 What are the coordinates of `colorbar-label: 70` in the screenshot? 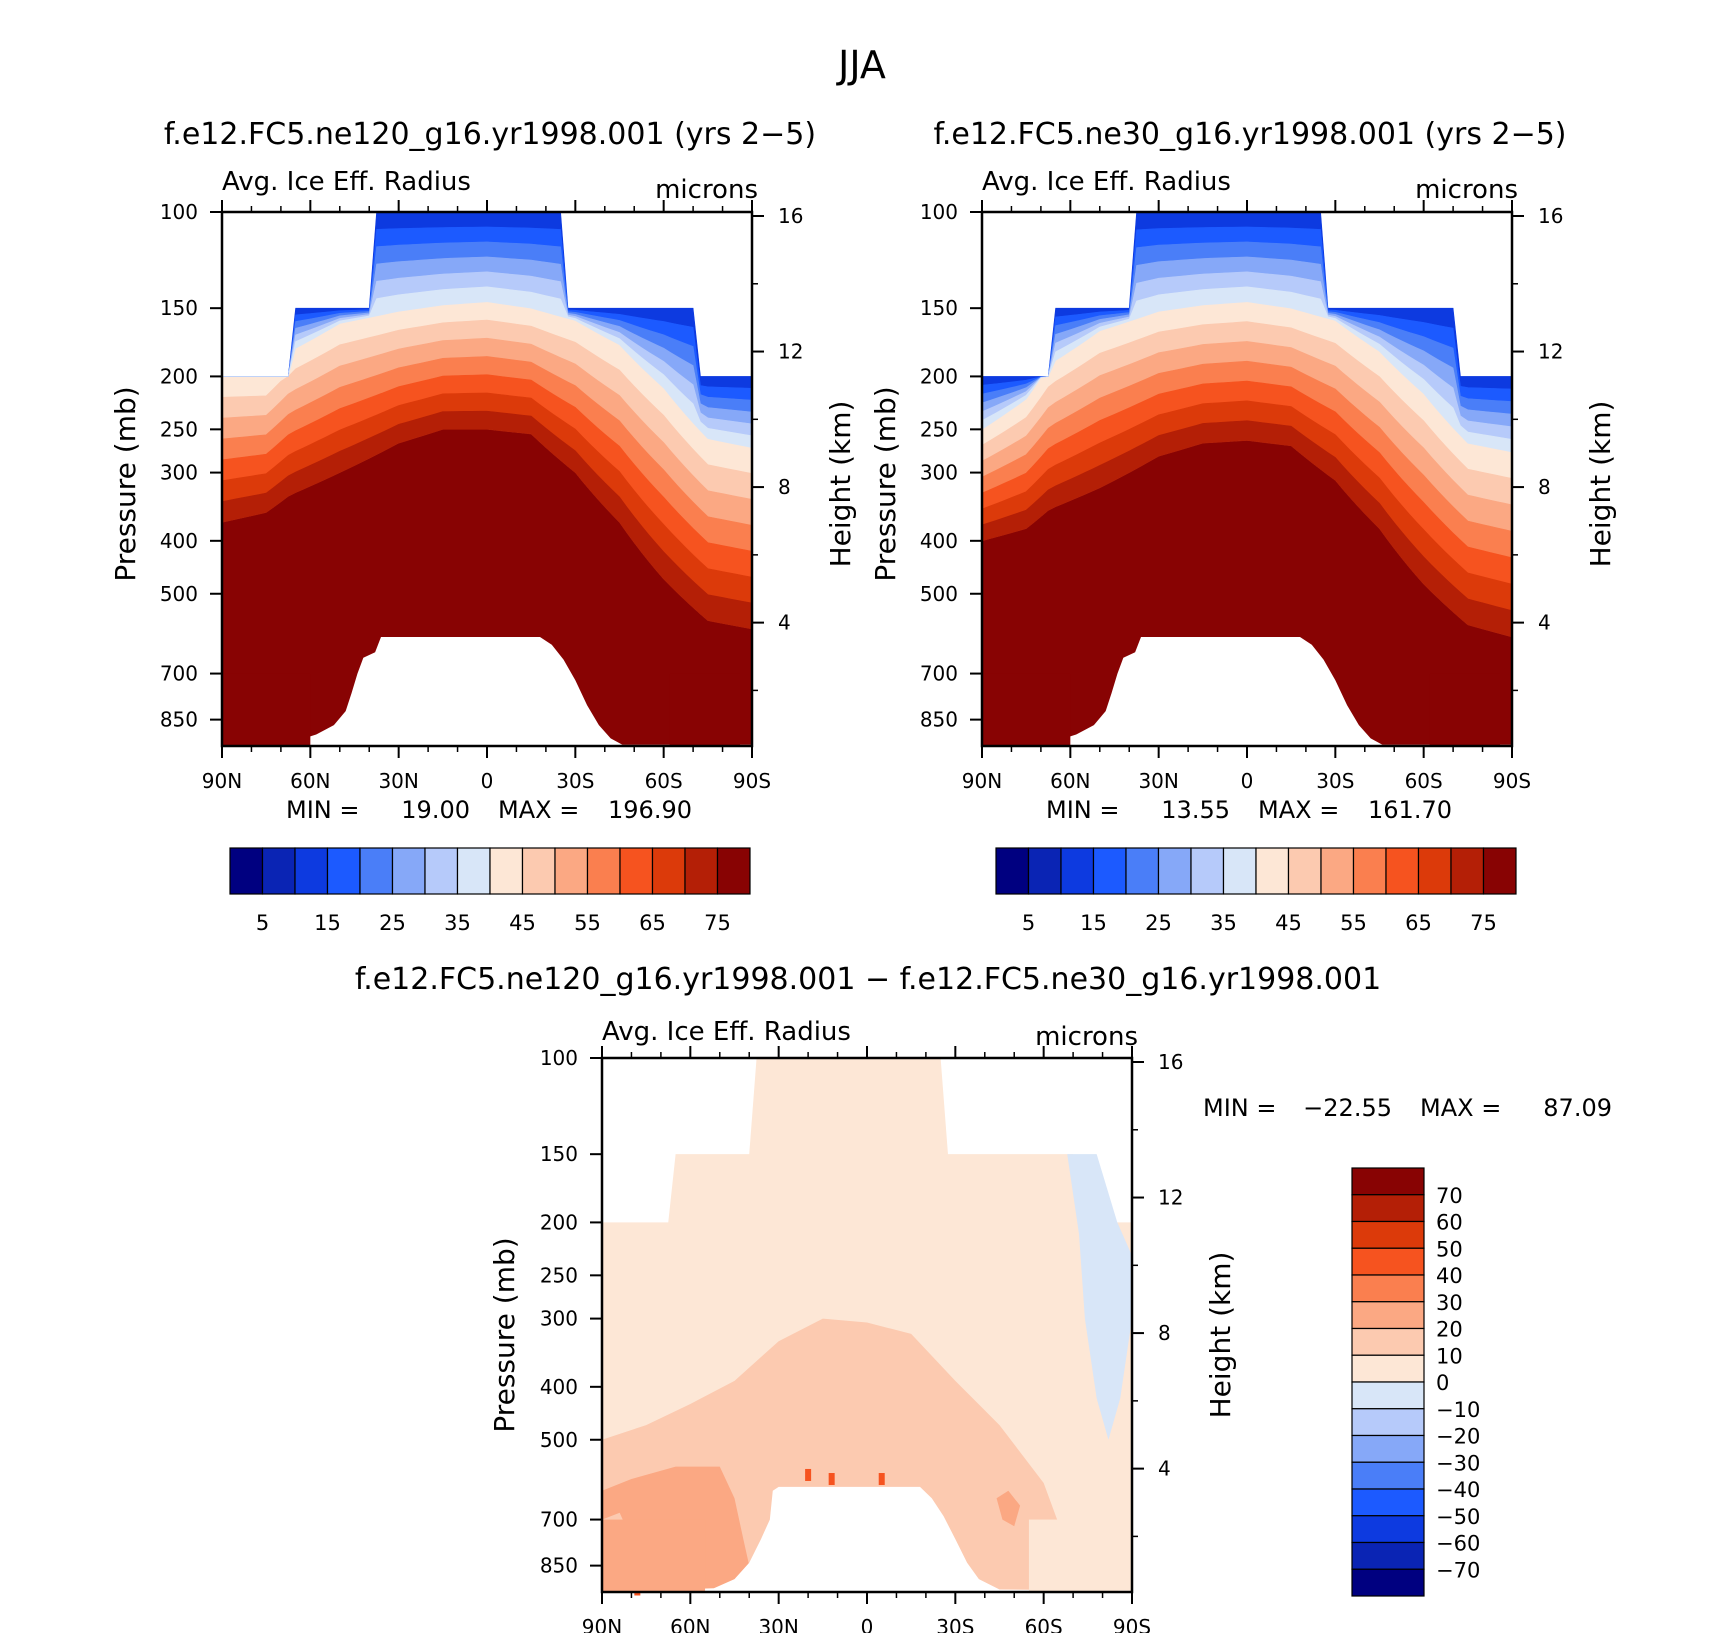 It's located at (1449, 1196).